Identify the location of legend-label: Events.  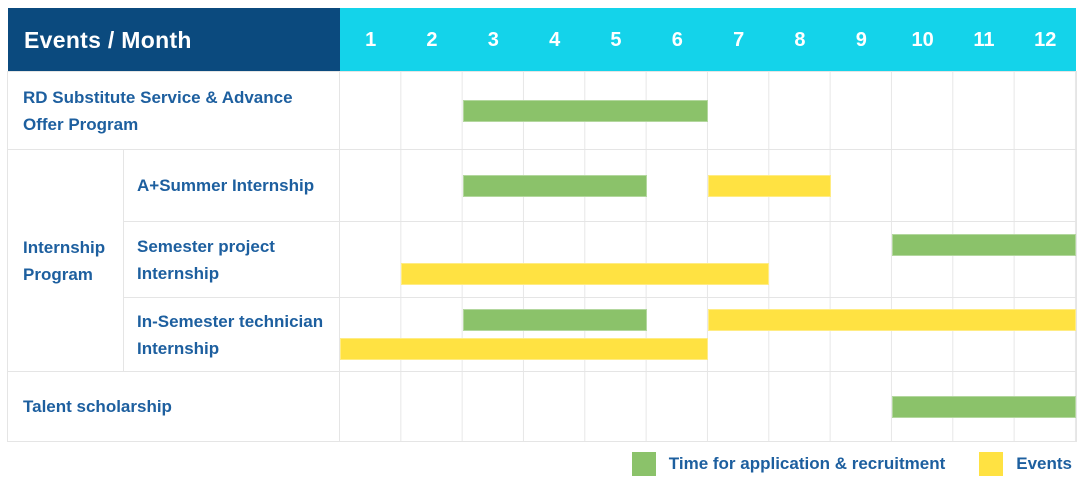
(1044, 463).